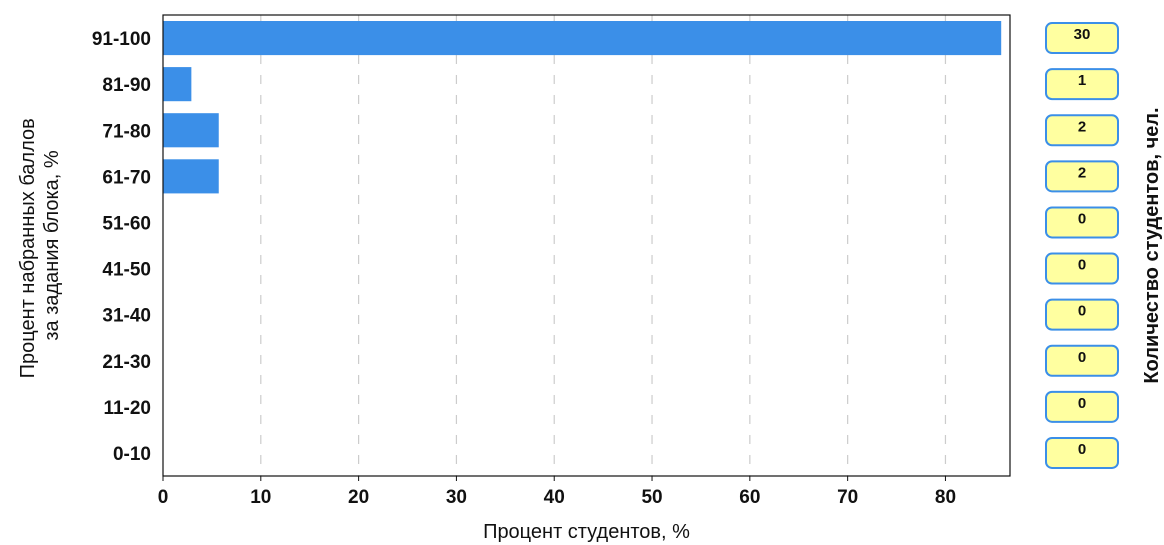 Image resolution: width=1164 pixels, height=545 pixels. I want to click on count-badge-label: 30, so click(1082, 34).